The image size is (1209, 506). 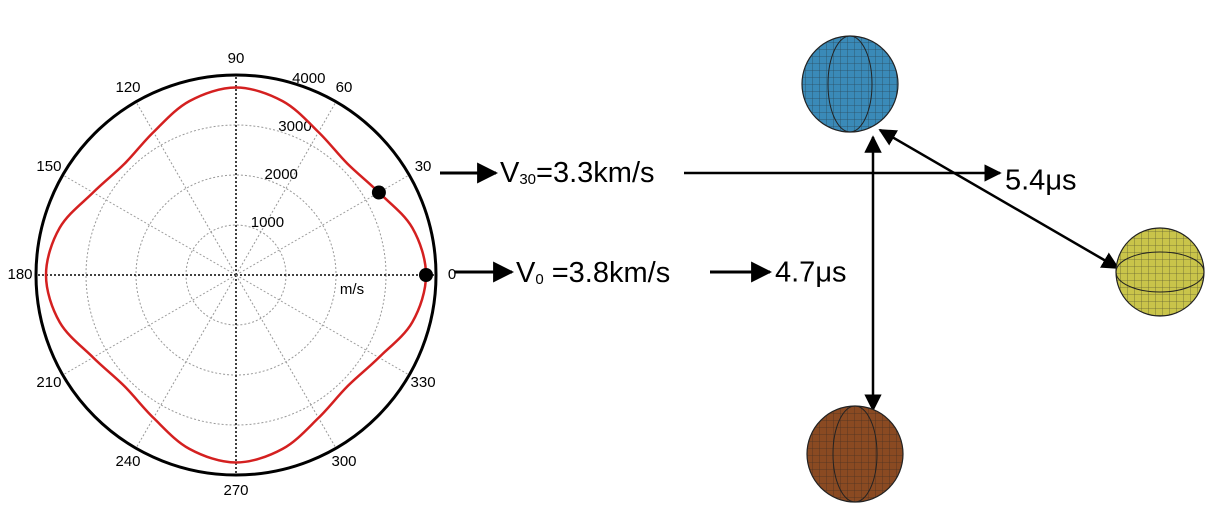 I want to click on velocity-0-label: V0 =3.8km/s, so click(x=593, y=273).